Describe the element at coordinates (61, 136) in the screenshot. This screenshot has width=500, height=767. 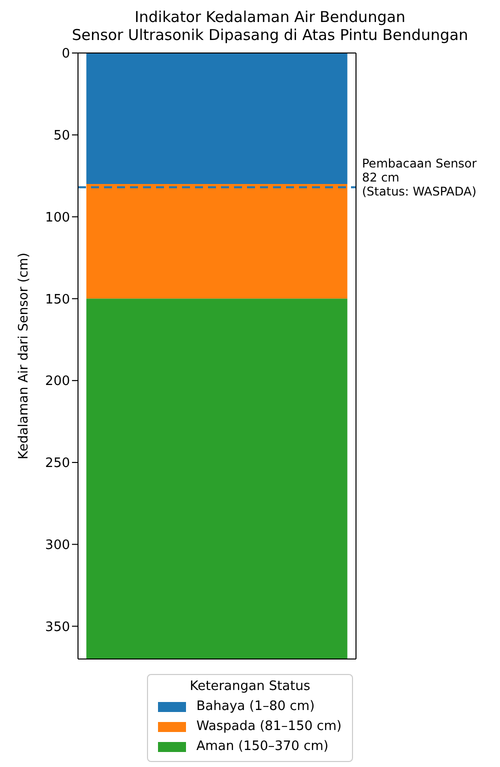
I see `y-tick-label: 50` at that location.